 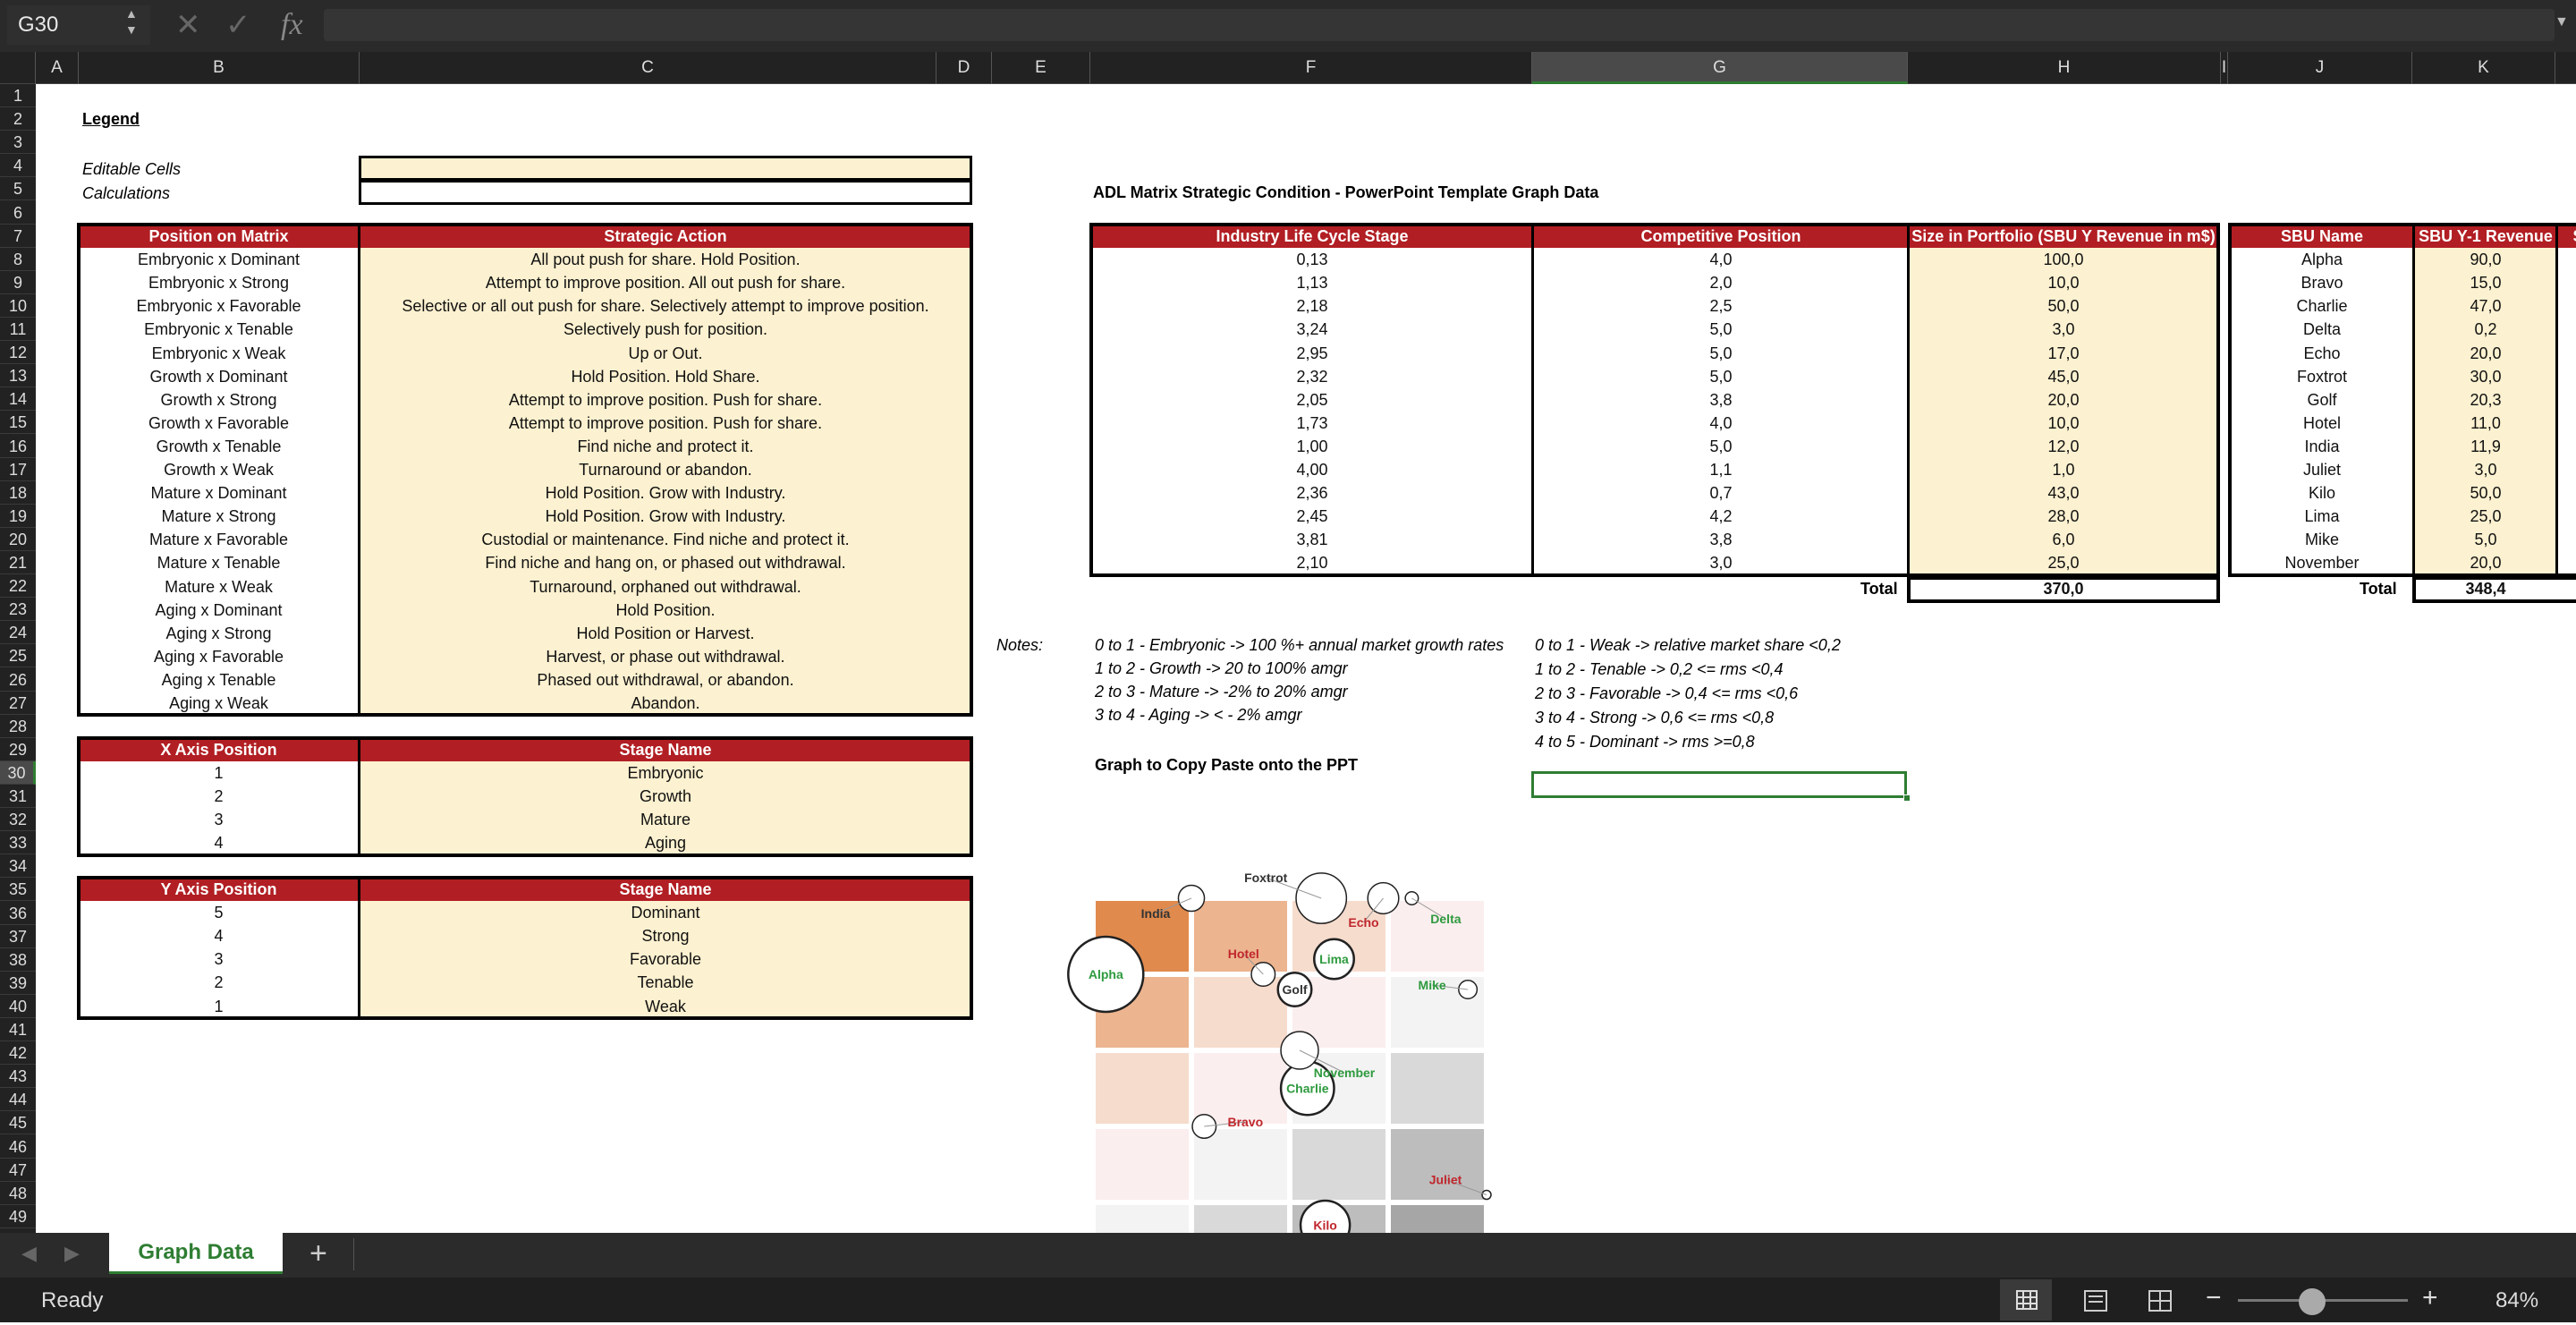 What do you see at coordinates (18, 376) in the screenshot?
I see `row-header: 13` at bounding box center [18, 376].